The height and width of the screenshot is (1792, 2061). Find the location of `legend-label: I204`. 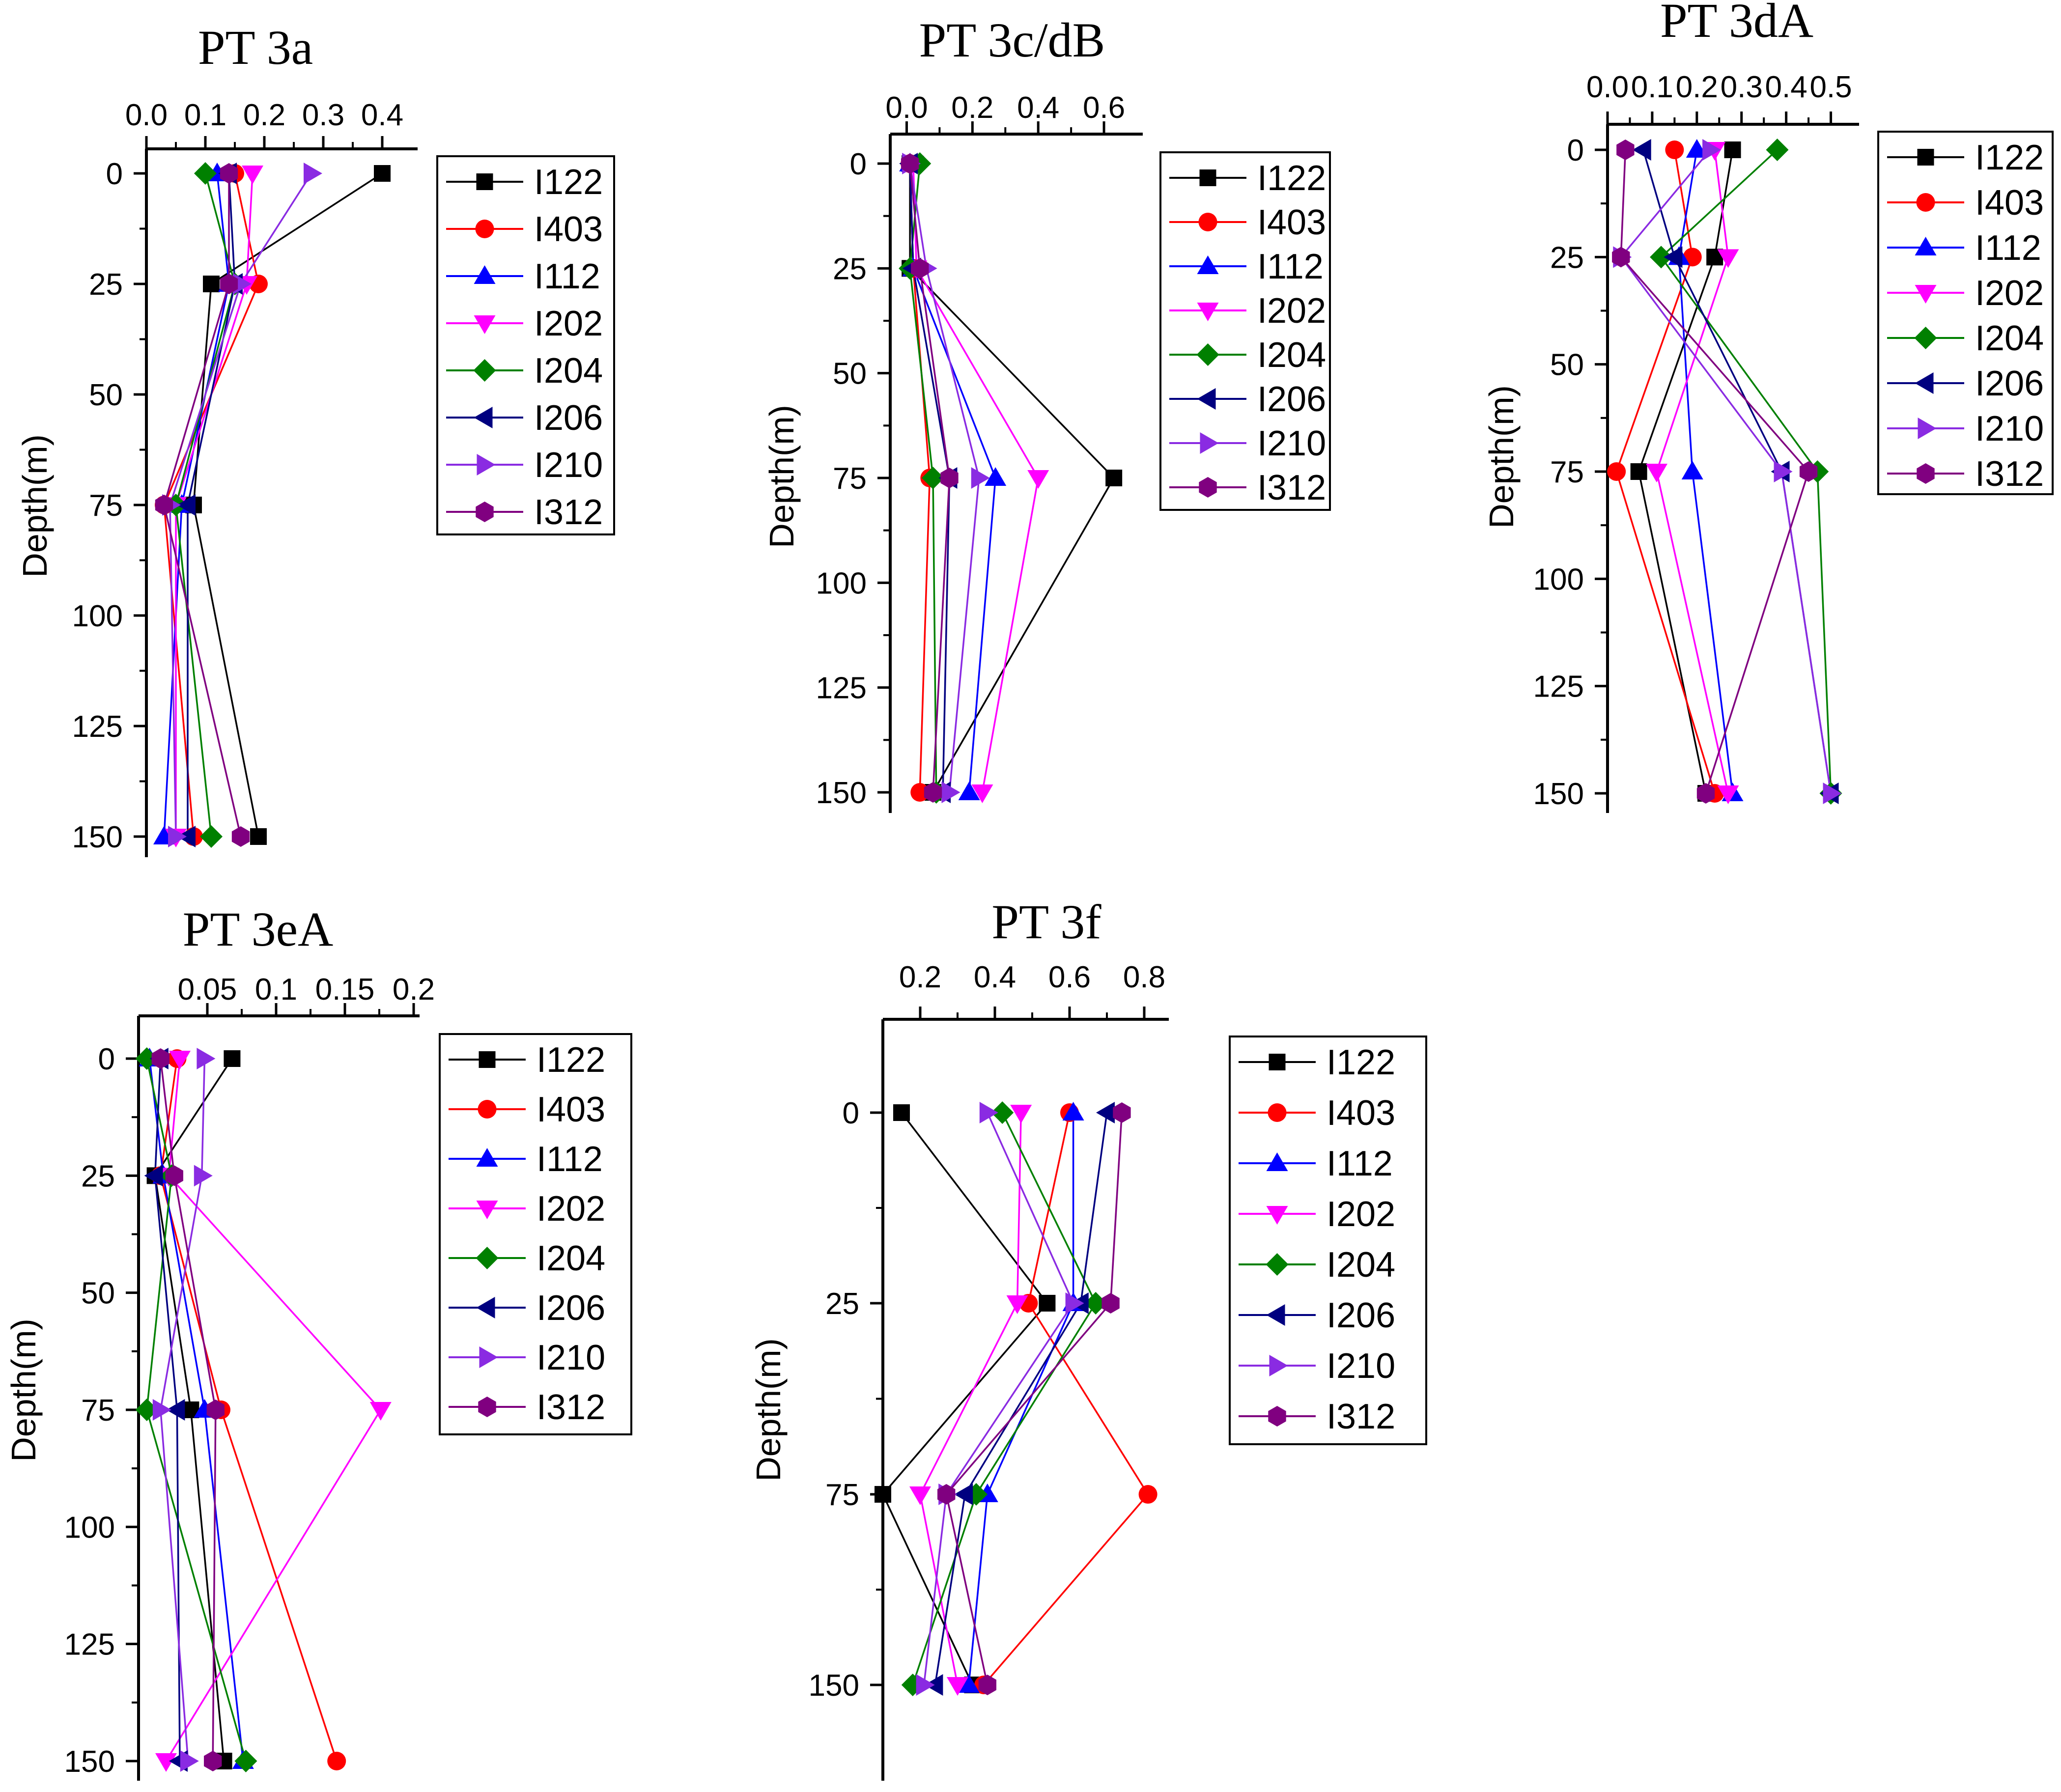

legend-label: I204 is located at coordinates (1361, 1265).